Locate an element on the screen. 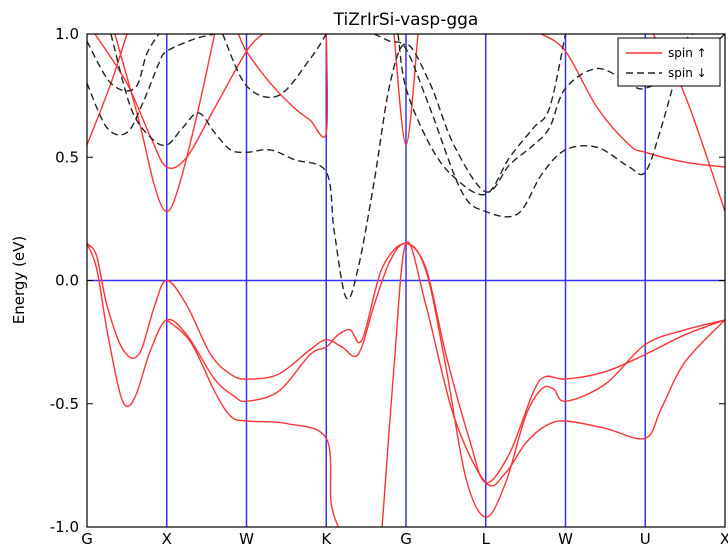  x-tick-label-6: W is located at coordinates (565, 539).